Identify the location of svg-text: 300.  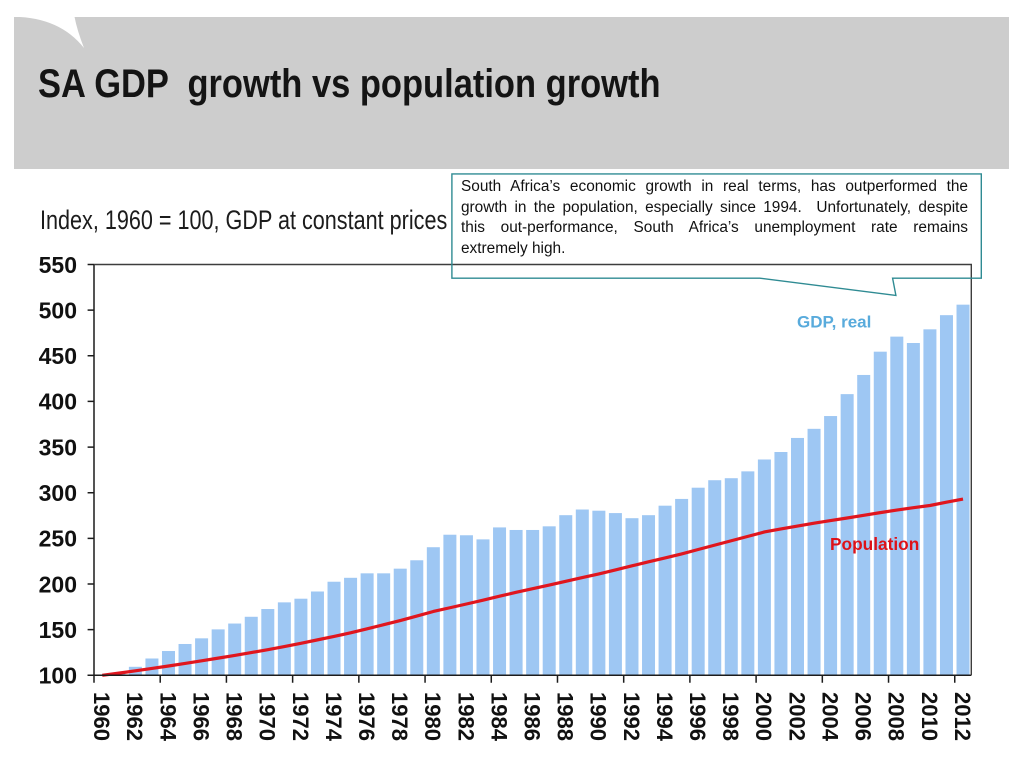
(58, 493).